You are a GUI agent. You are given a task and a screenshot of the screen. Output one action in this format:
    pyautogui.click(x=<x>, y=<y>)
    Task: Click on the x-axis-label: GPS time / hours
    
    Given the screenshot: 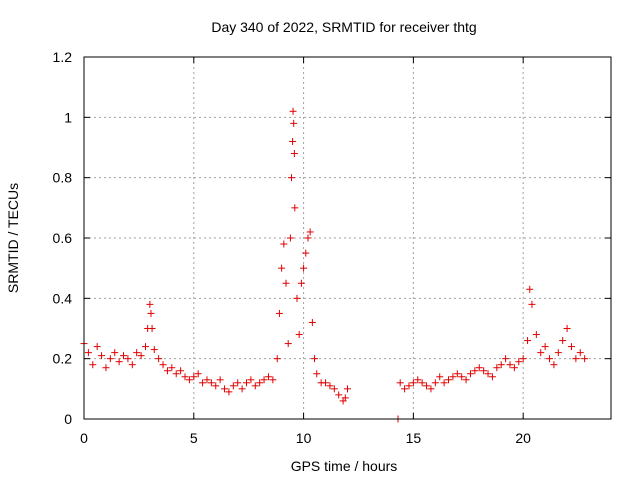 What is the action you would take?
    pyautogui.click(x=344, y=466)
    